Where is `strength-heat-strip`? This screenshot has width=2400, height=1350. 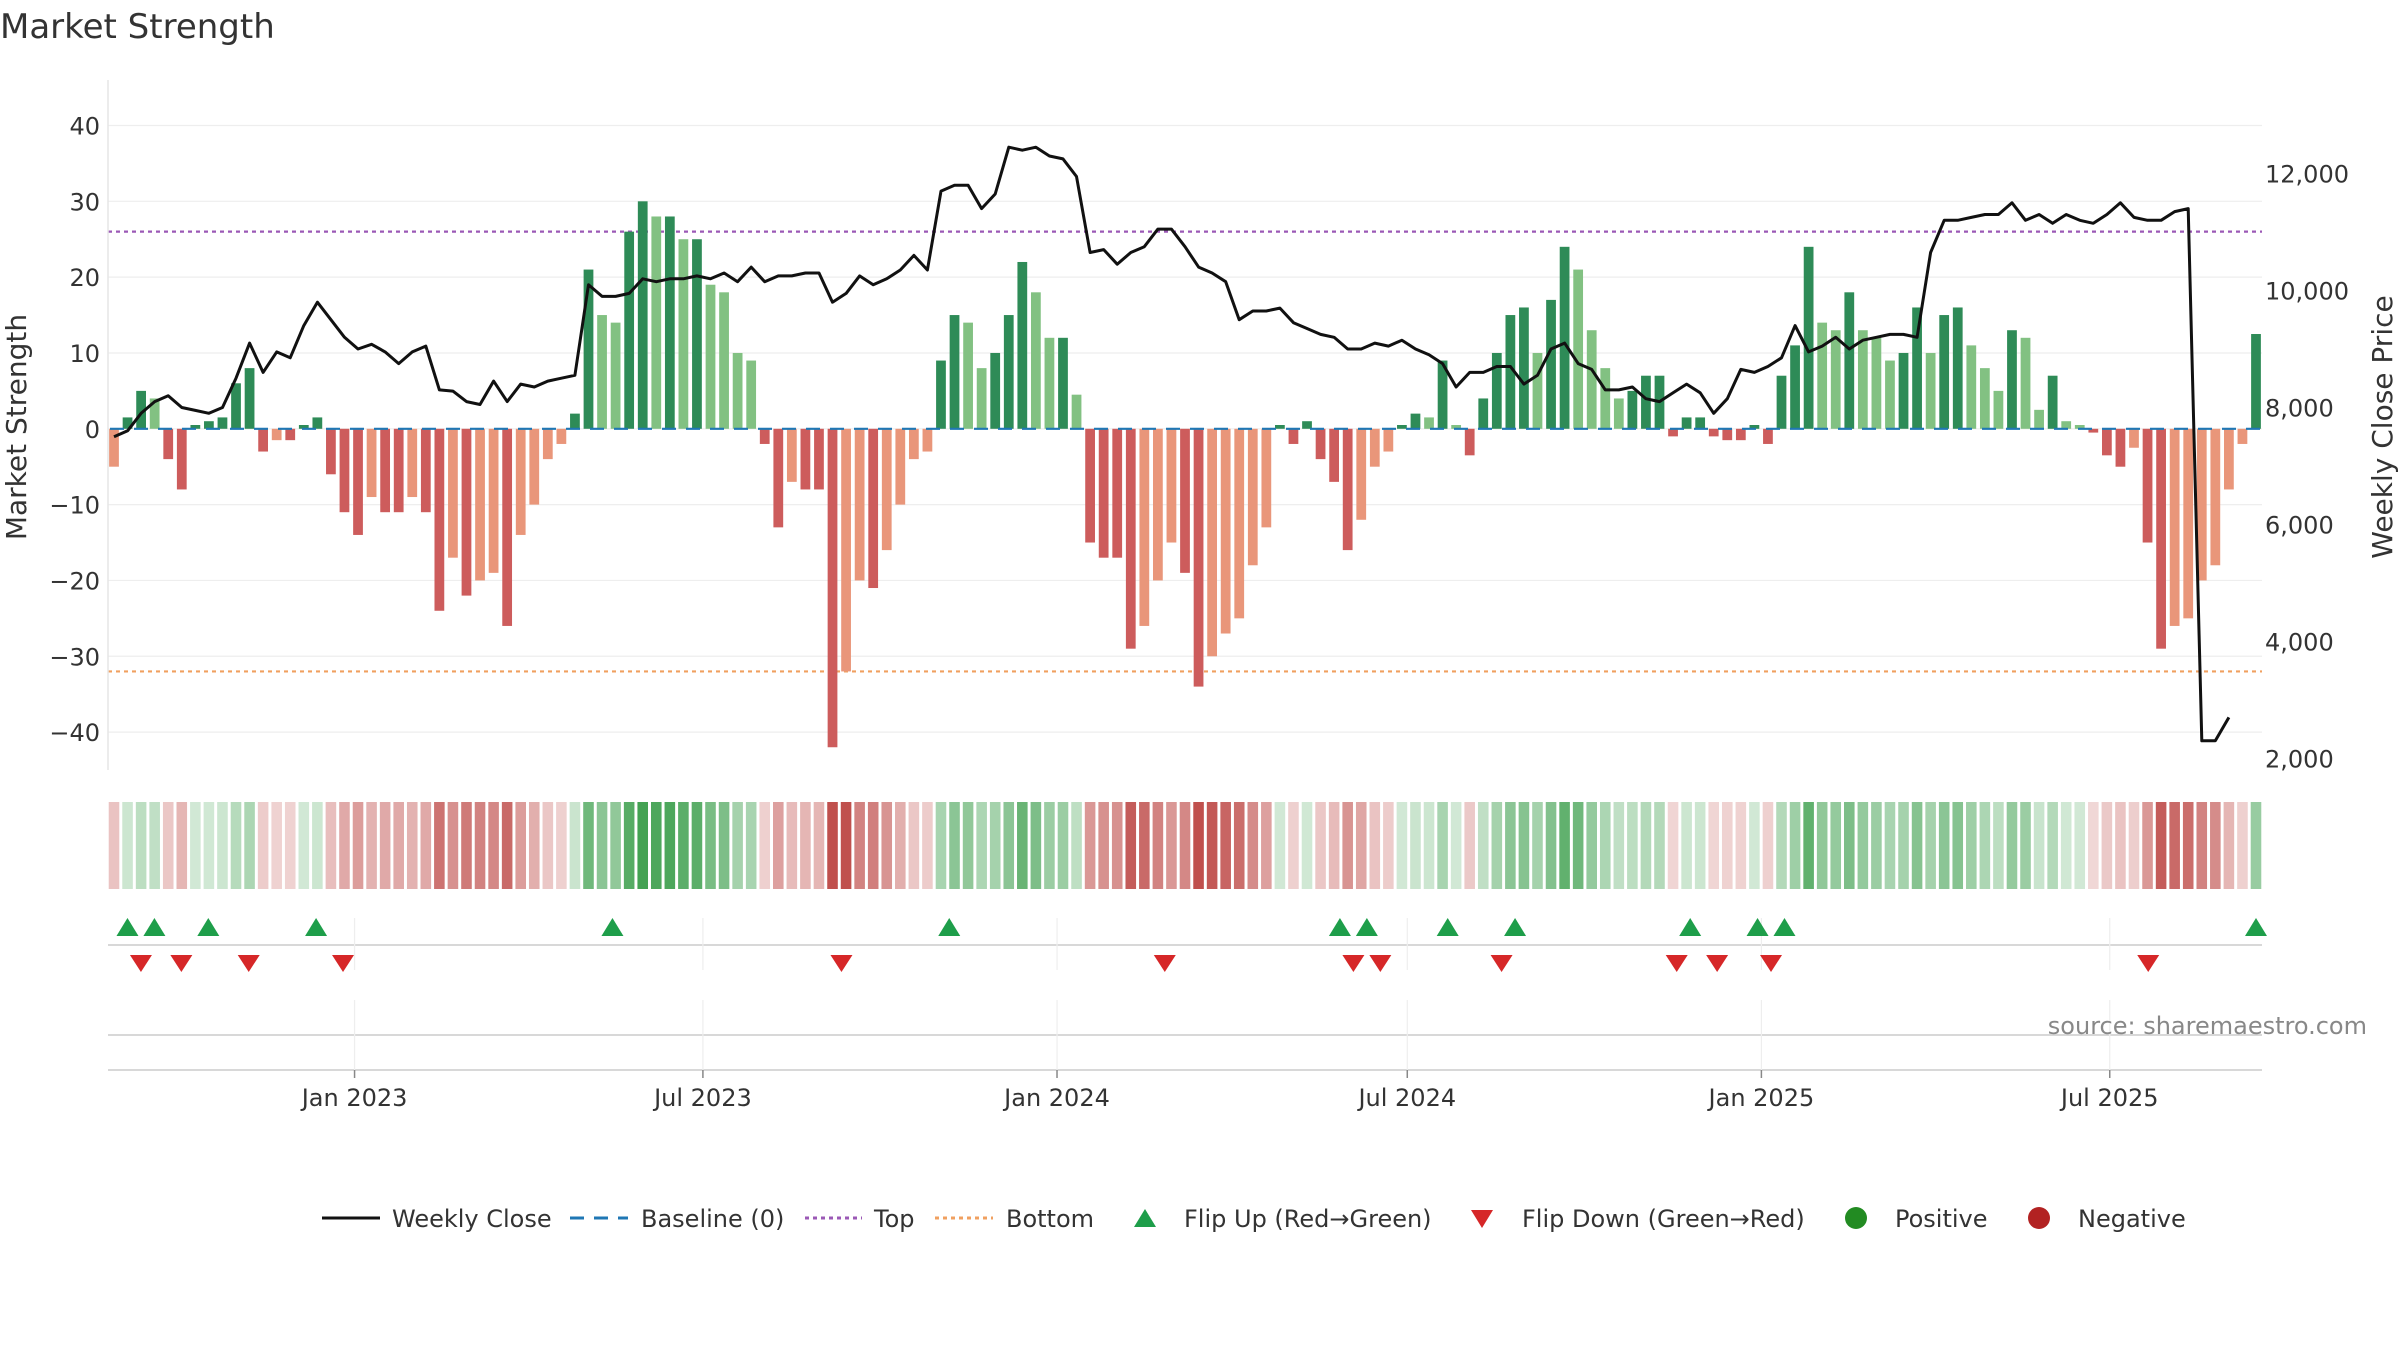
strength-heat-strip is located at coordinates (1185, 845).